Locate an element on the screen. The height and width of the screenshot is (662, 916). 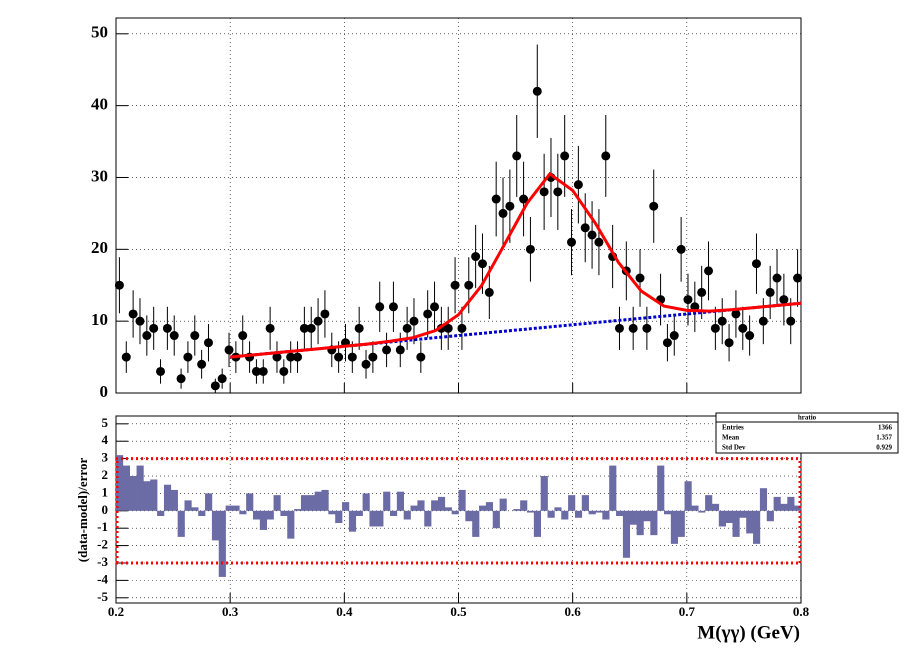
y-tick-label: 4 is located at coordinates (105, 439).